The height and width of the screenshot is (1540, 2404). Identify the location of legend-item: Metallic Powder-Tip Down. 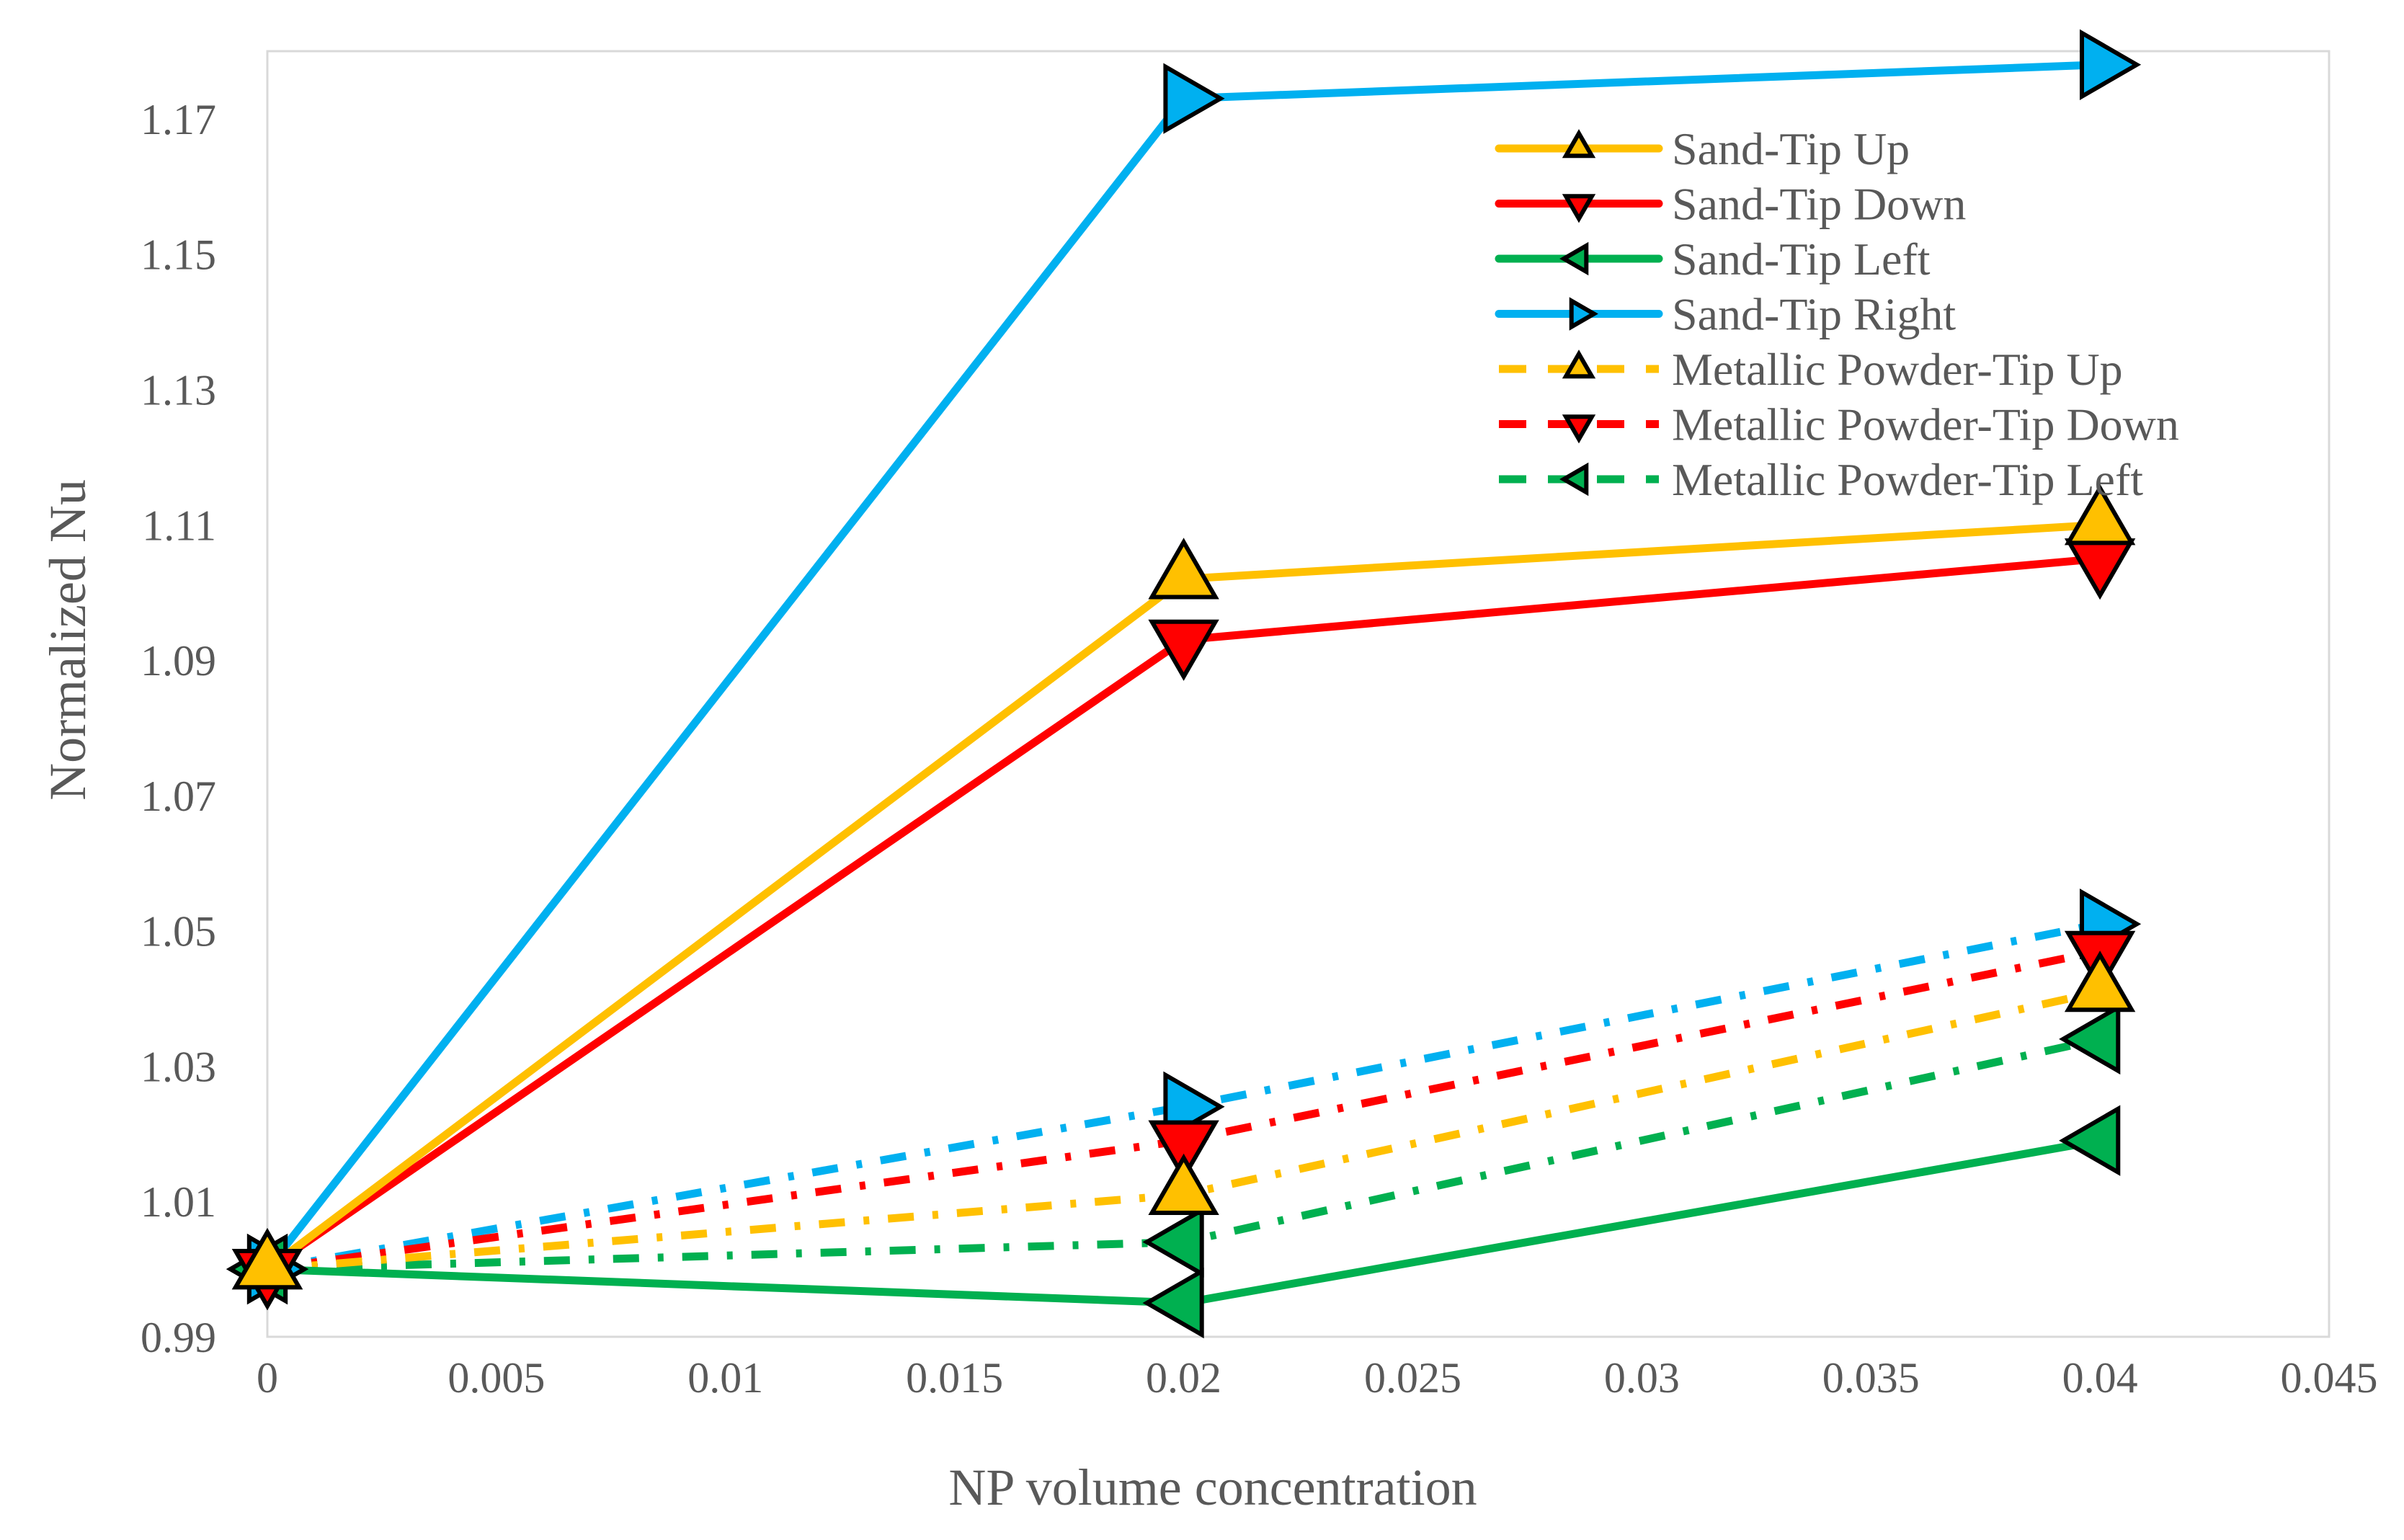
(1839, 424).